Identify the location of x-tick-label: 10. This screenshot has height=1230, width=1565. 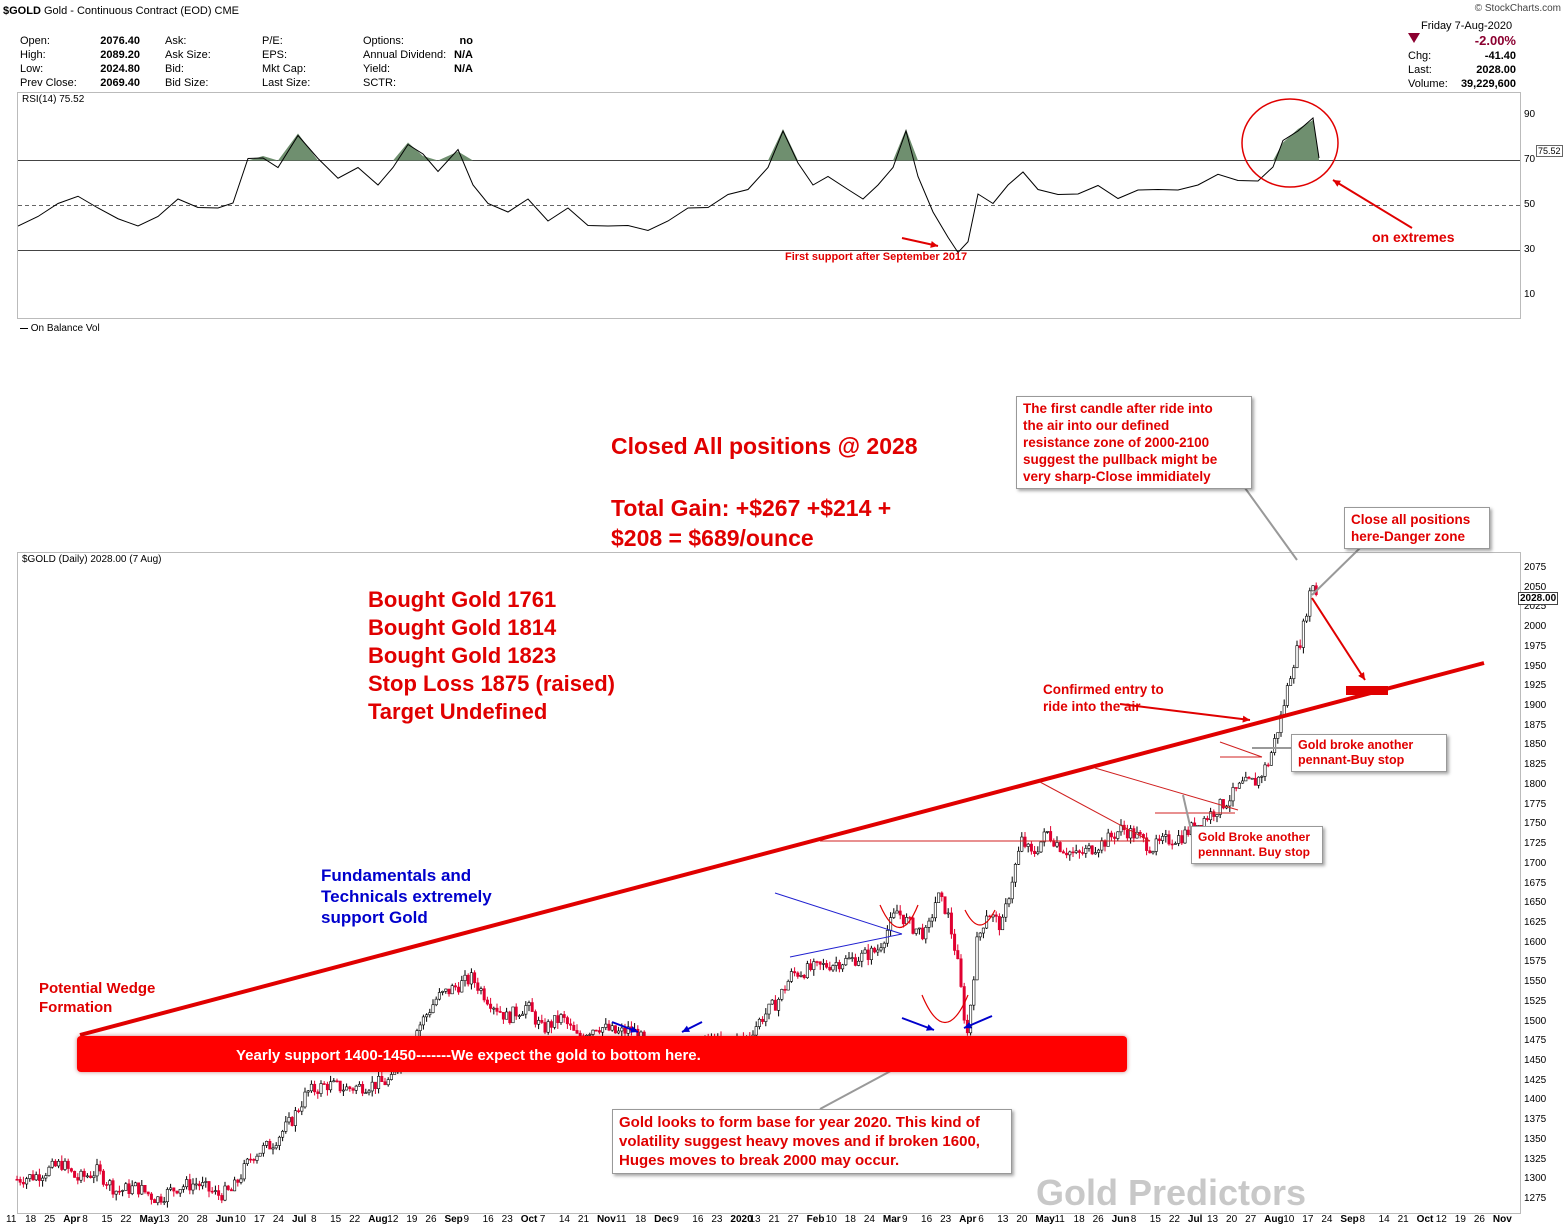
(1289, 1219).